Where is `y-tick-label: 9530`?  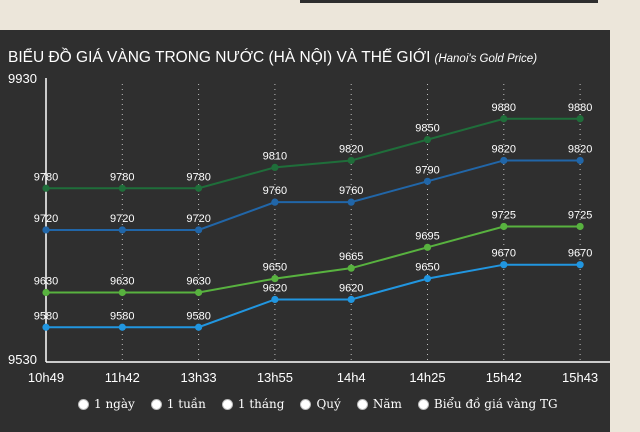
y-tick-label: 9530 is located at coordinates (22, 359).